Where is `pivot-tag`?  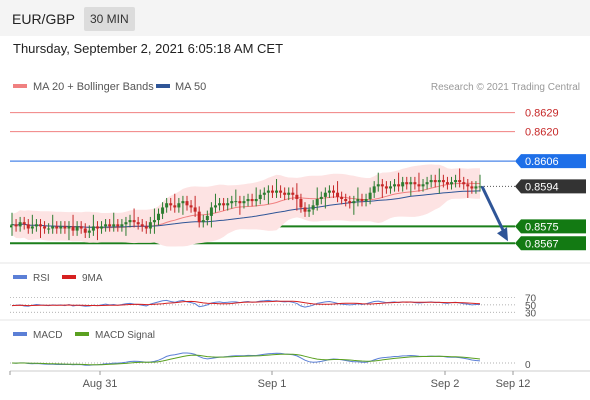
pivot-tag is located at coordinates (550, 161).